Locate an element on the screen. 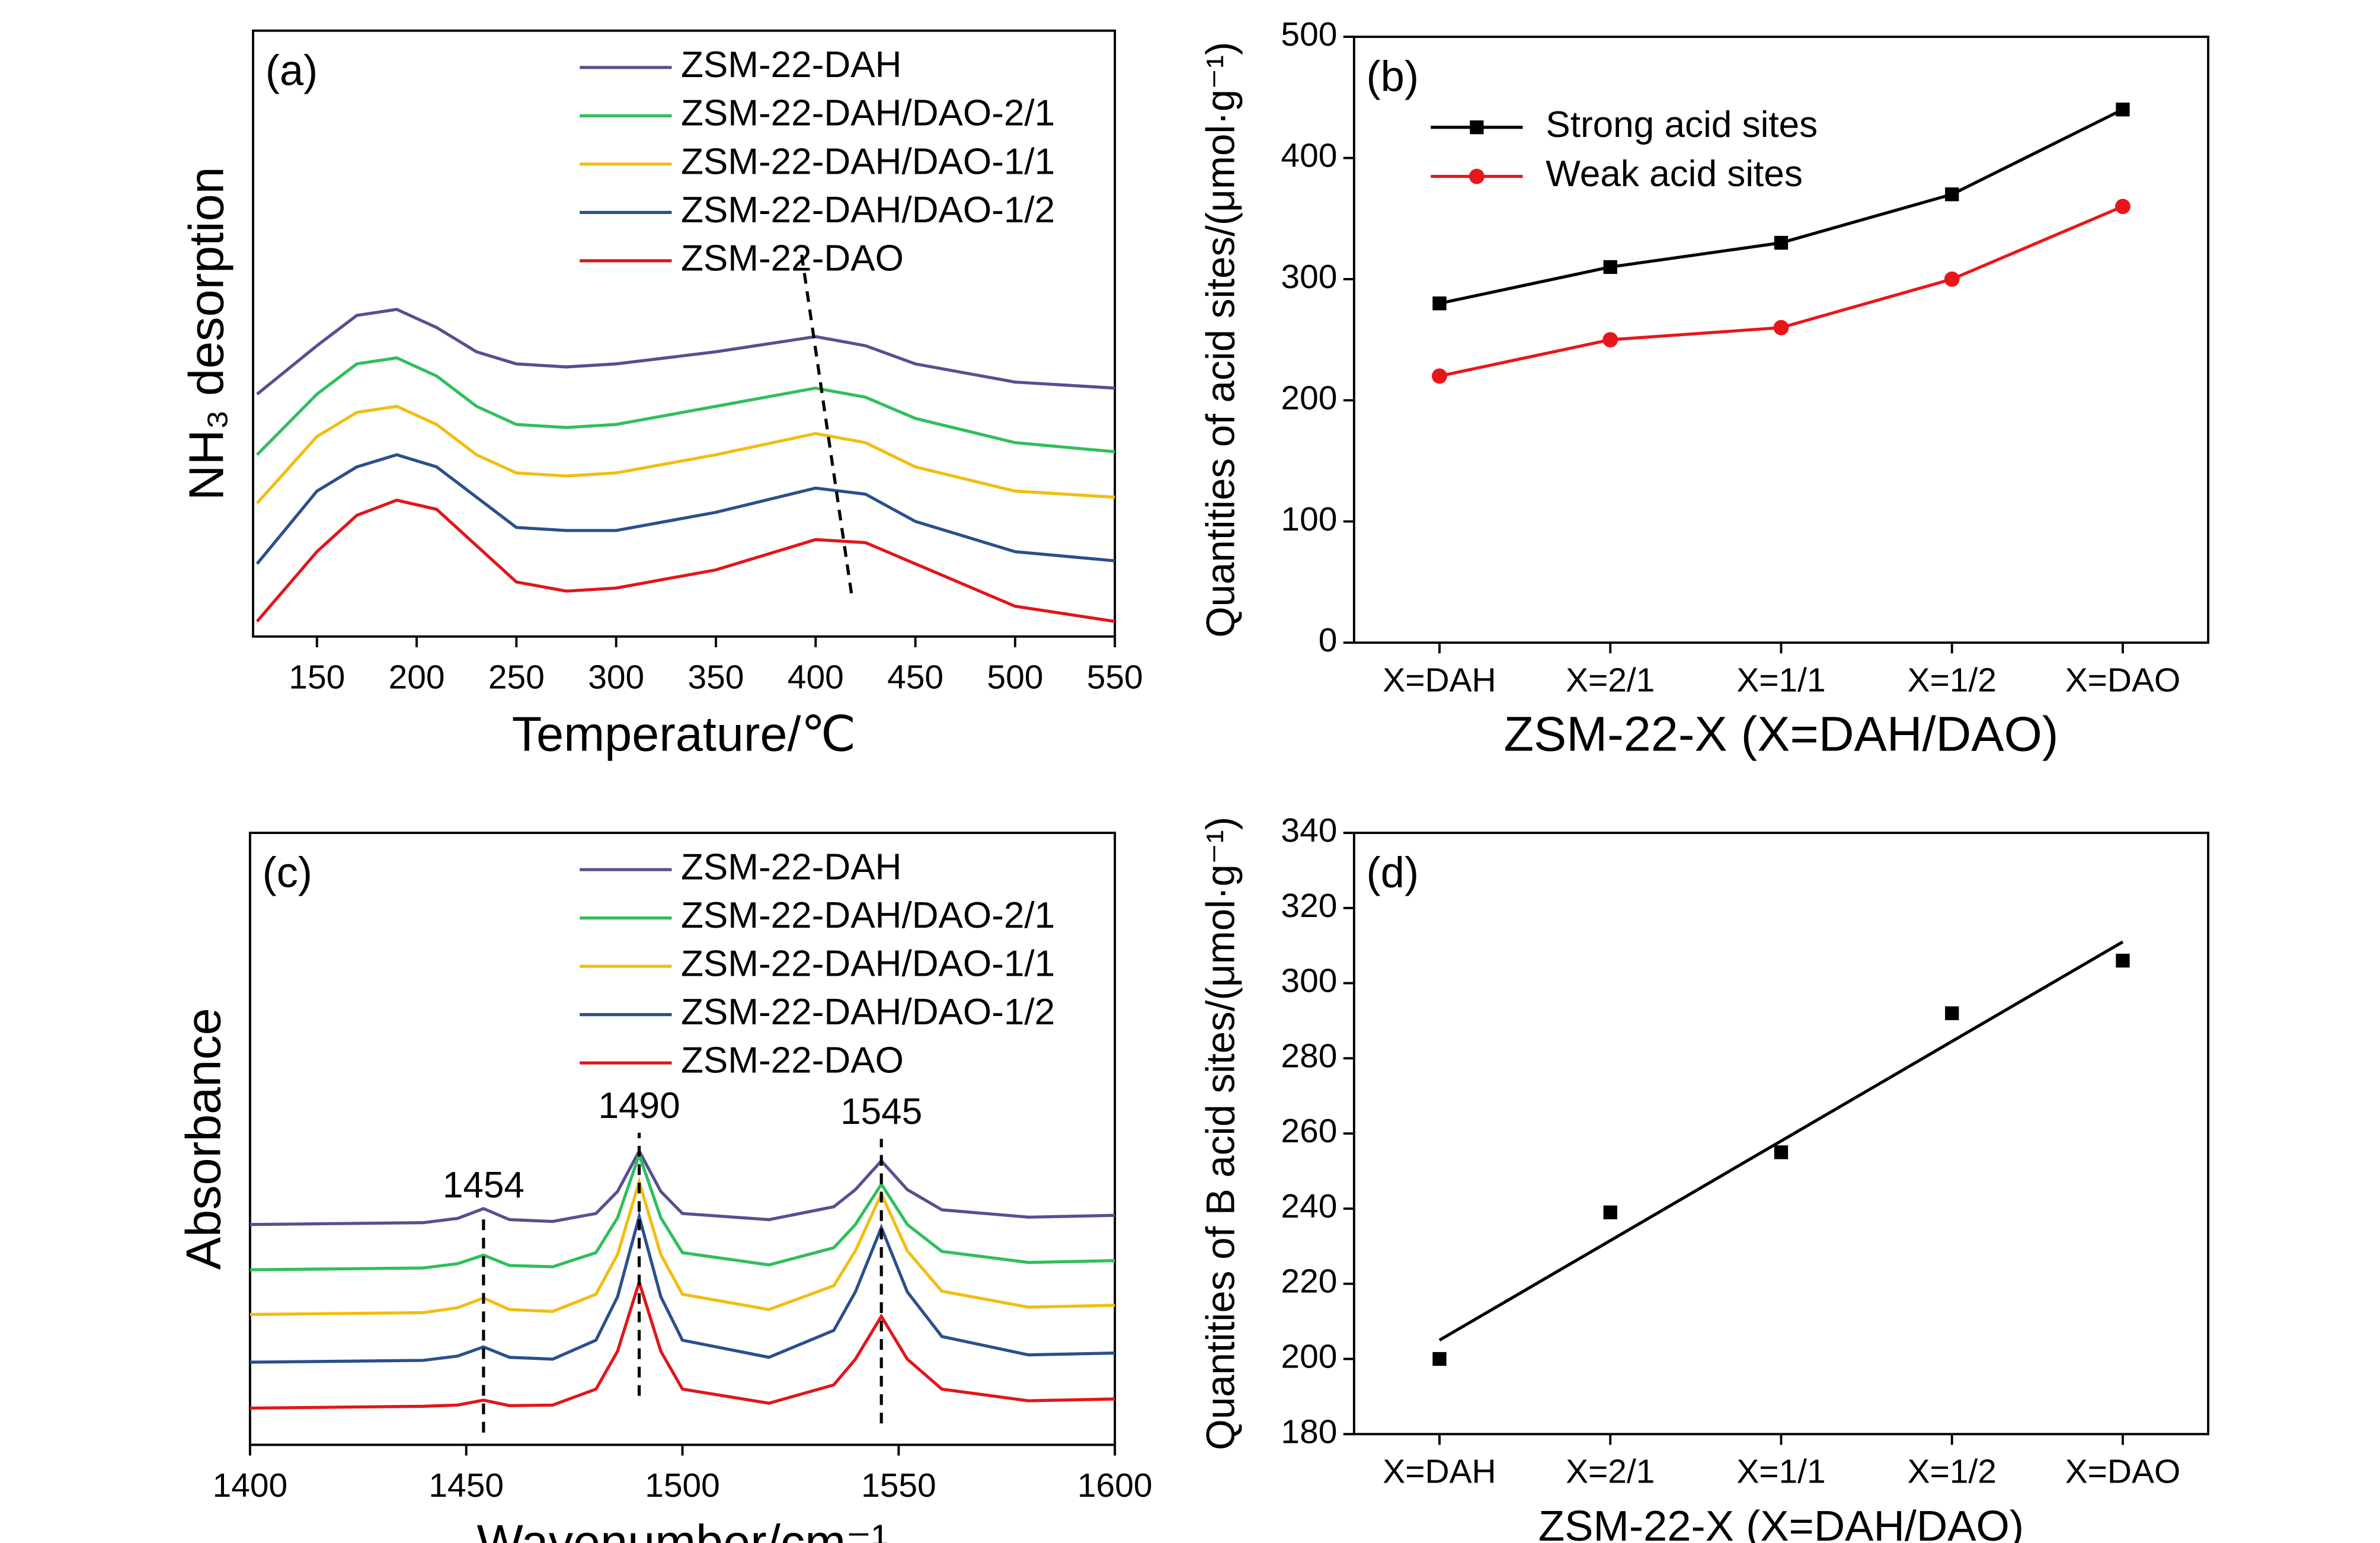  y-tick-label: 340 is located at coordinates (1309, 830).